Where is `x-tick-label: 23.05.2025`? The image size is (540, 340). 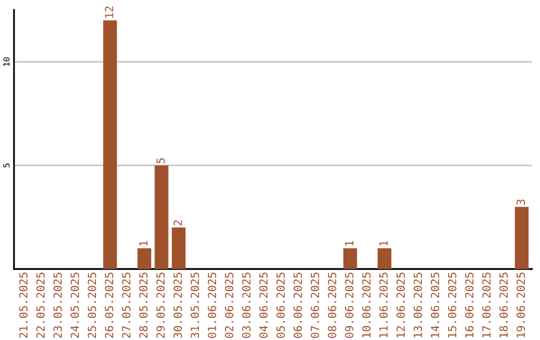 x-tick-label: 23.05.2025 is located at coordinates (57, 305).